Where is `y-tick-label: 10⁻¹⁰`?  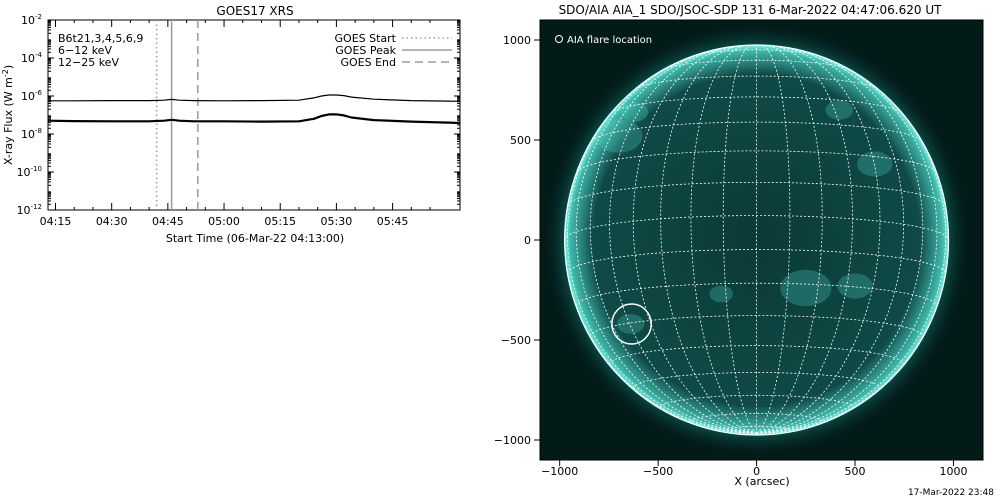
y-tick-label: 10⁻¹⁰ is located at coordinates (29, 172).